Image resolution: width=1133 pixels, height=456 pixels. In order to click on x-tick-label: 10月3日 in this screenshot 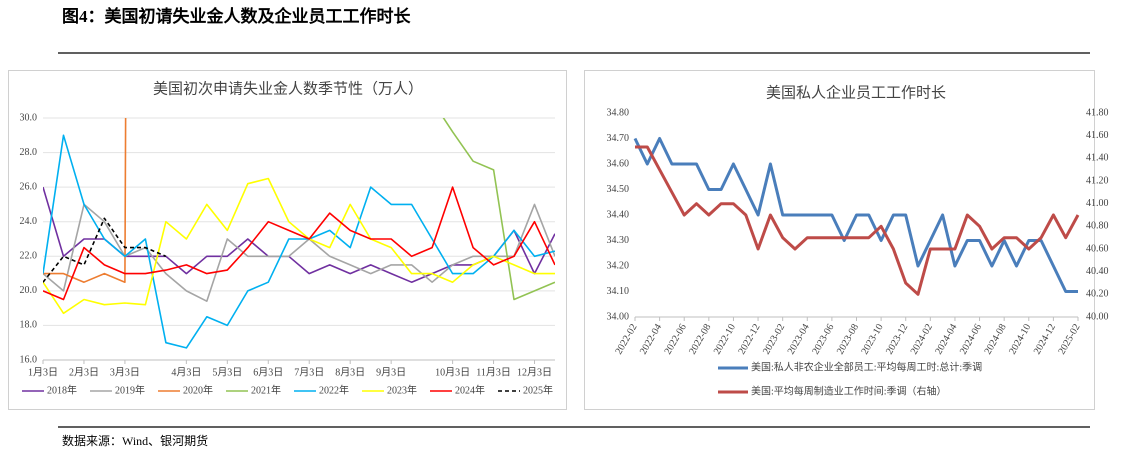, I will do `click(452, 372)`.